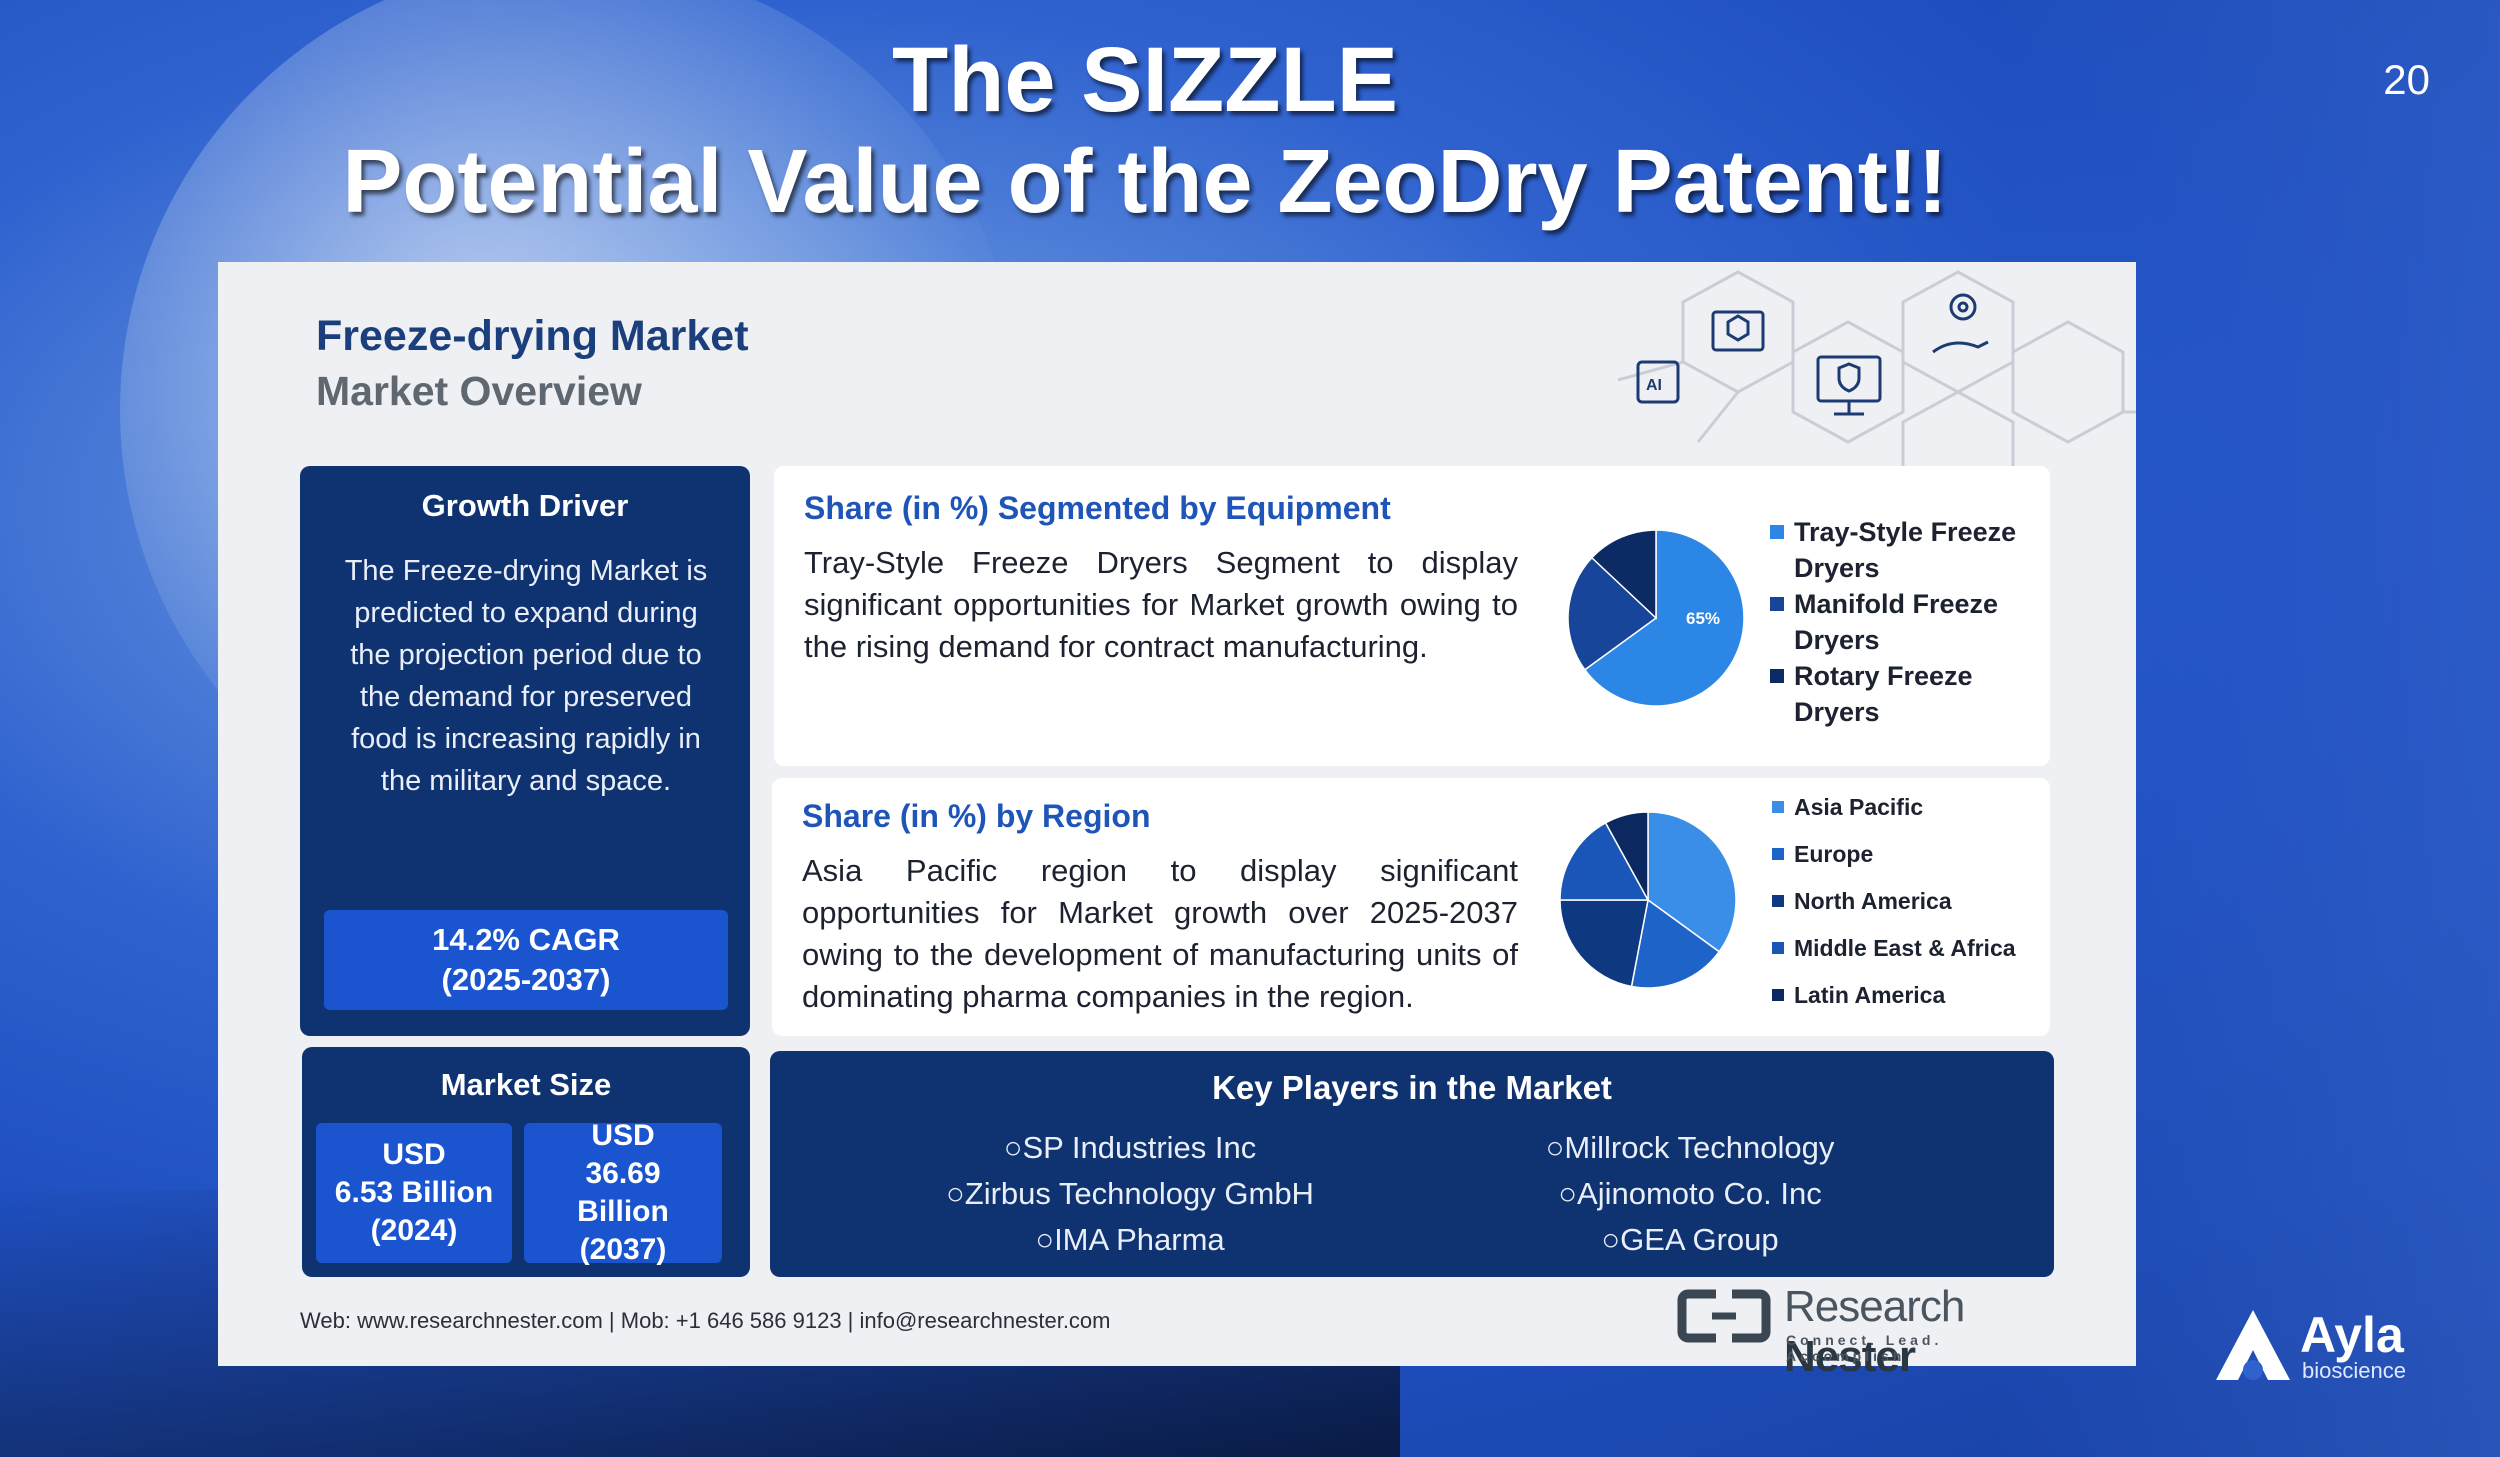 This screenshot has width=2500, height=1457. I want to click on pie-slice-europe, so click(1675, 943).